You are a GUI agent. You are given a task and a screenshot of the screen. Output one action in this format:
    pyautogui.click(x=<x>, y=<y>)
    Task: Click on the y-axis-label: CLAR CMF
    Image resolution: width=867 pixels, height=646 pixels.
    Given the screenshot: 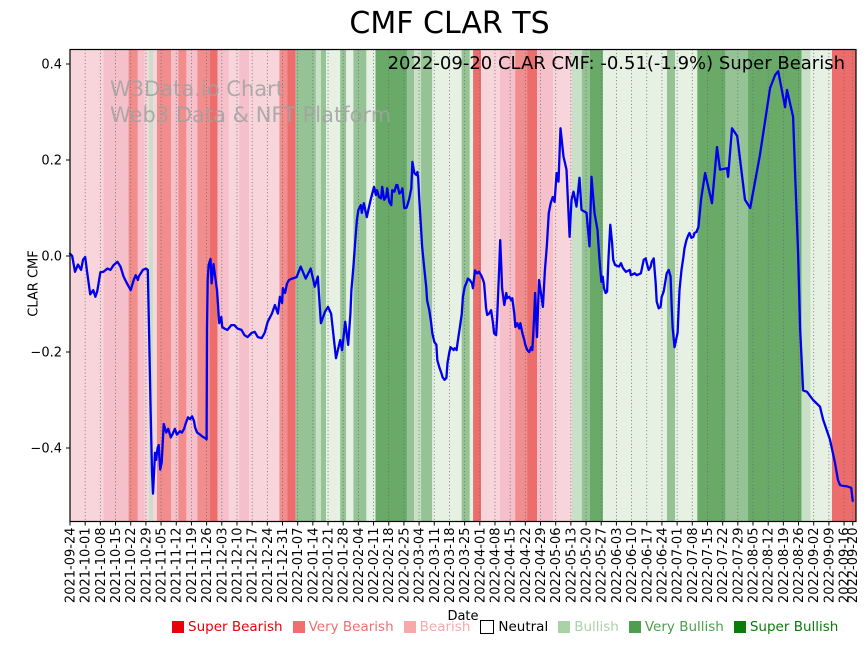 What is the action you would take?
    pyautogui.click(x=34, y=283)
    